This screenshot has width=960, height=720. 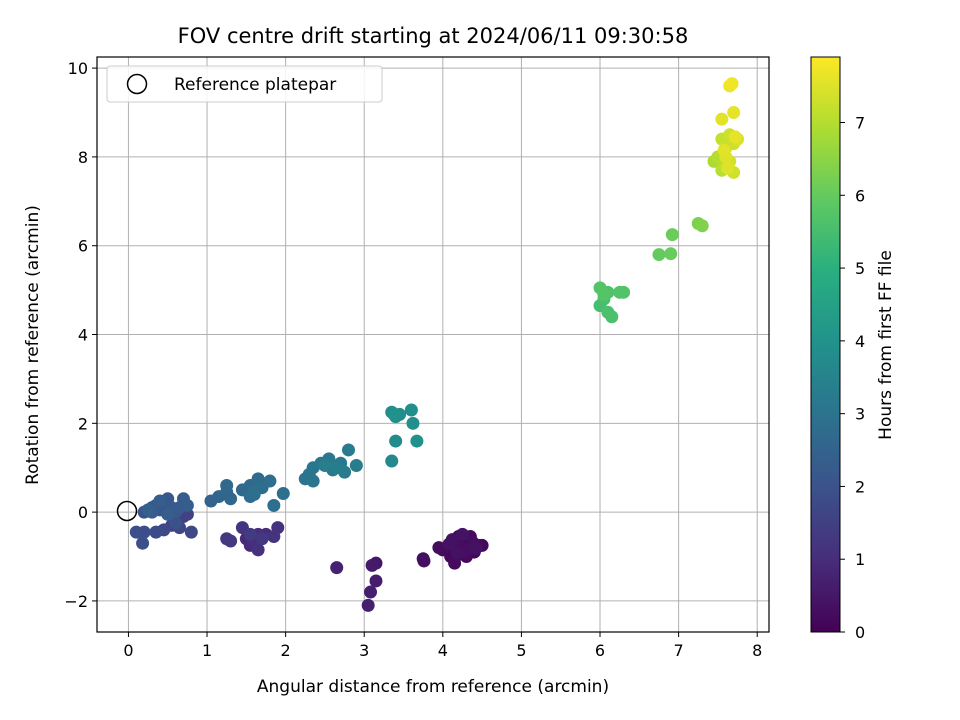 I want to click on colorbar-tick-label: 6, so click(x=860, y=195).